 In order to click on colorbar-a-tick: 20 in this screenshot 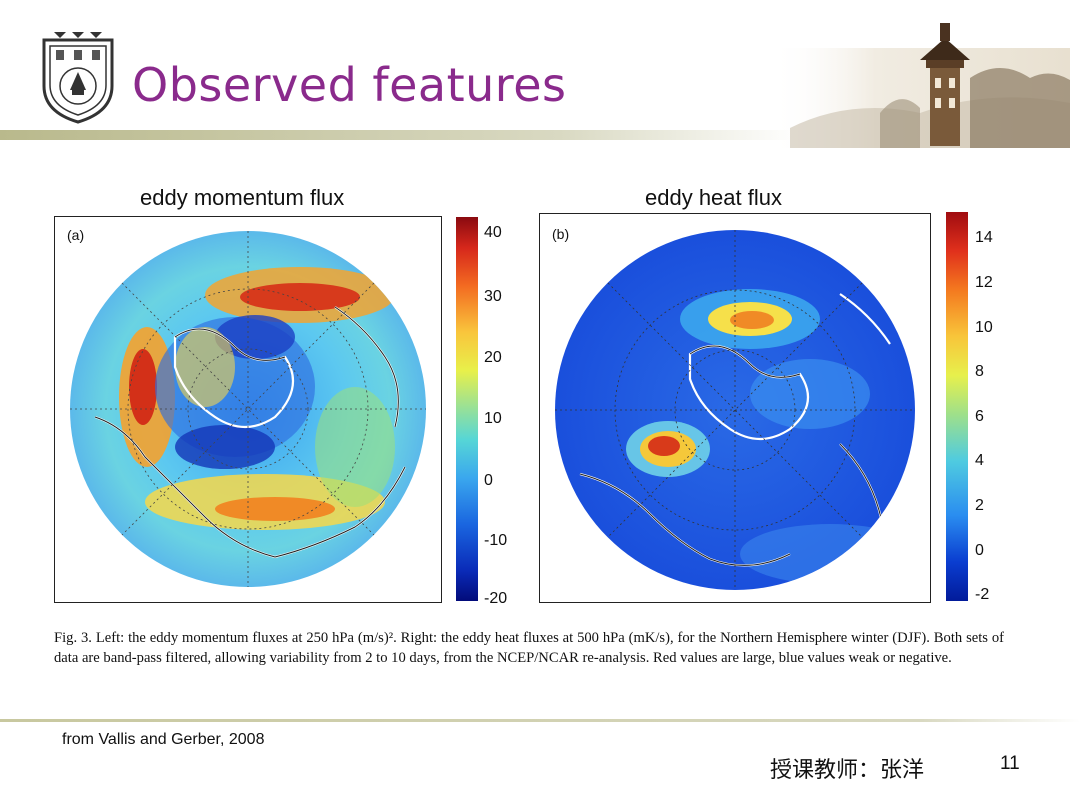, I will do `click(493, 357)`.